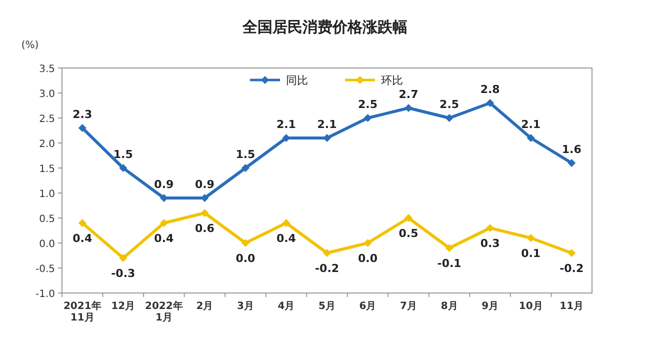 The height and width of the screenshot is (360, 650). What do you see at coordinates (47, 69) in the screenshot?
I see `y-tick-label: 3.5` at bounding box center [47, 69].